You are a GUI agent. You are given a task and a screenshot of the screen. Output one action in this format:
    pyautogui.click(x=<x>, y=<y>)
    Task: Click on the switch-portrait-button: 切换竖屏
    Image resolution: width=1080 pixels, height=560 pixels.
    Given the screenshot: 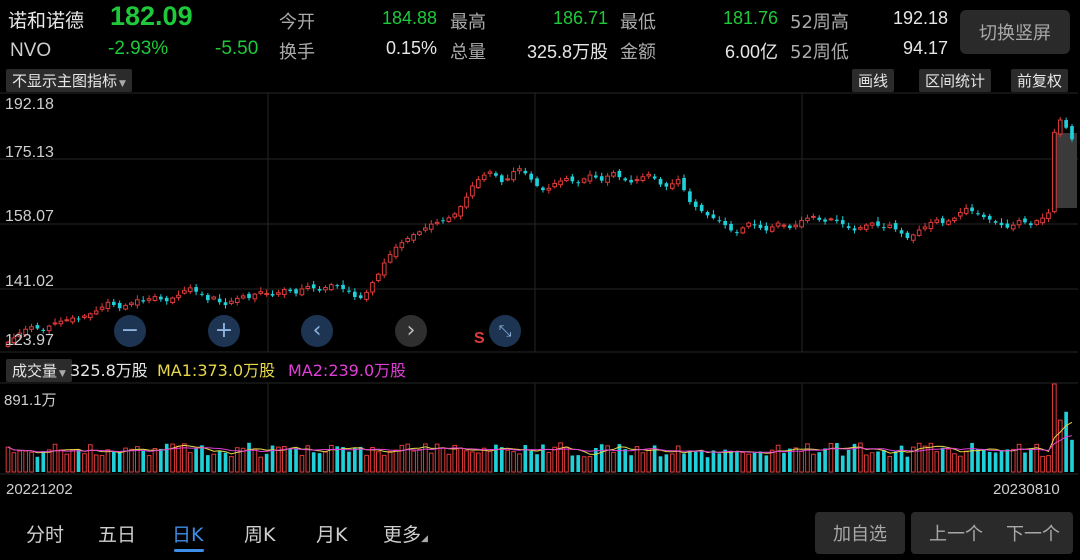 What is the action you would take?
    pyautogui.click(x=1015, y=32)
    